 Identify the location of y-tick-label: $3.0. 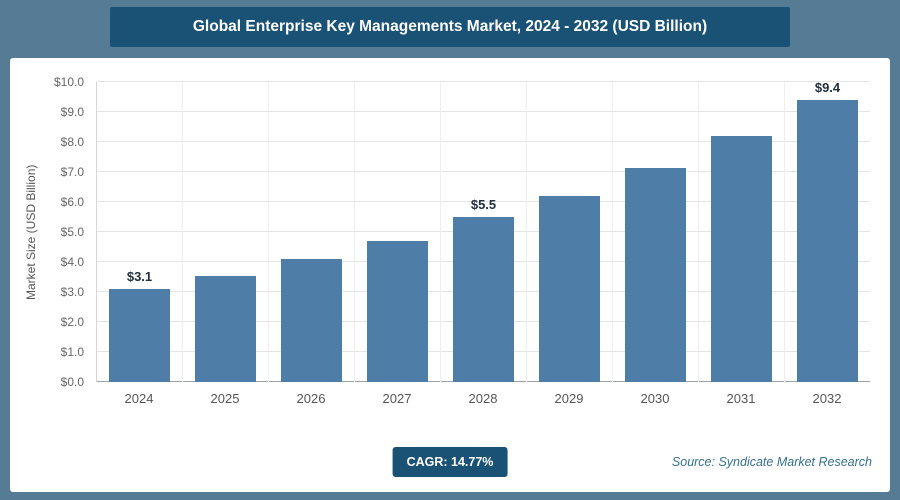
(72, 292).